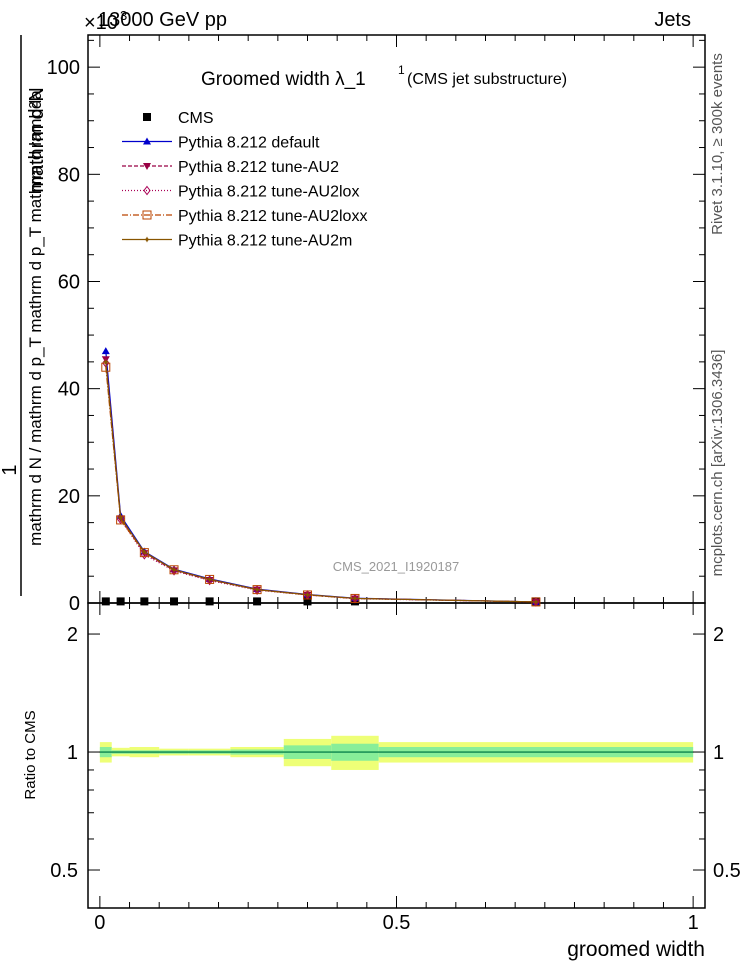  I want to click on ratio-y-tick-label: 1, so click(72, 753).